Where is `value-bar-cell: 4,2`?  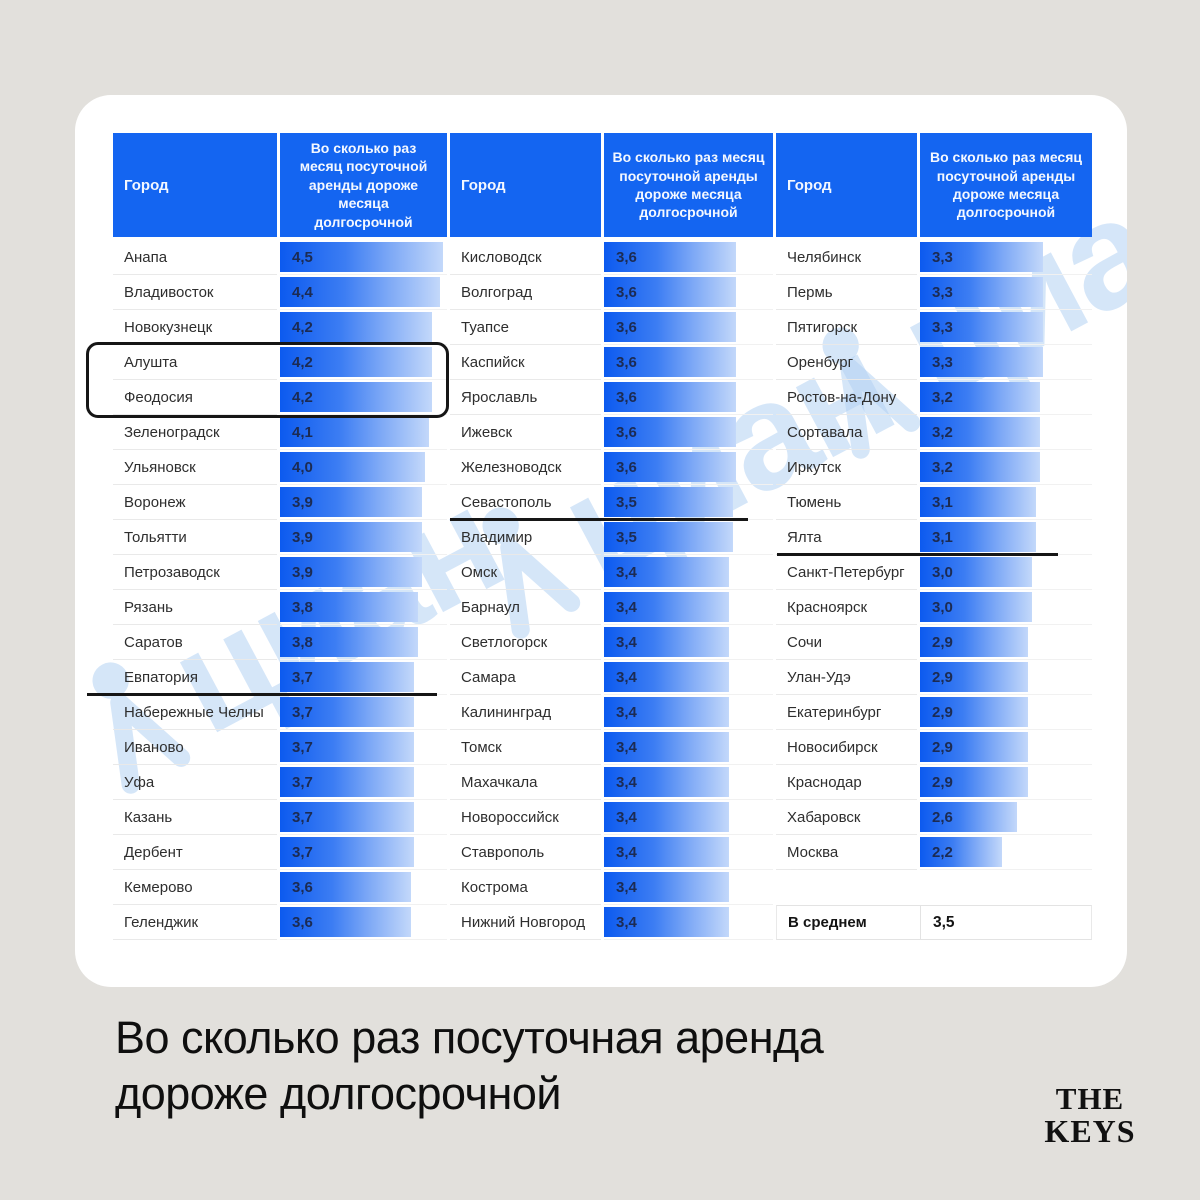
value-bar-cell: 4,2 is located at coordinates (363, 397).